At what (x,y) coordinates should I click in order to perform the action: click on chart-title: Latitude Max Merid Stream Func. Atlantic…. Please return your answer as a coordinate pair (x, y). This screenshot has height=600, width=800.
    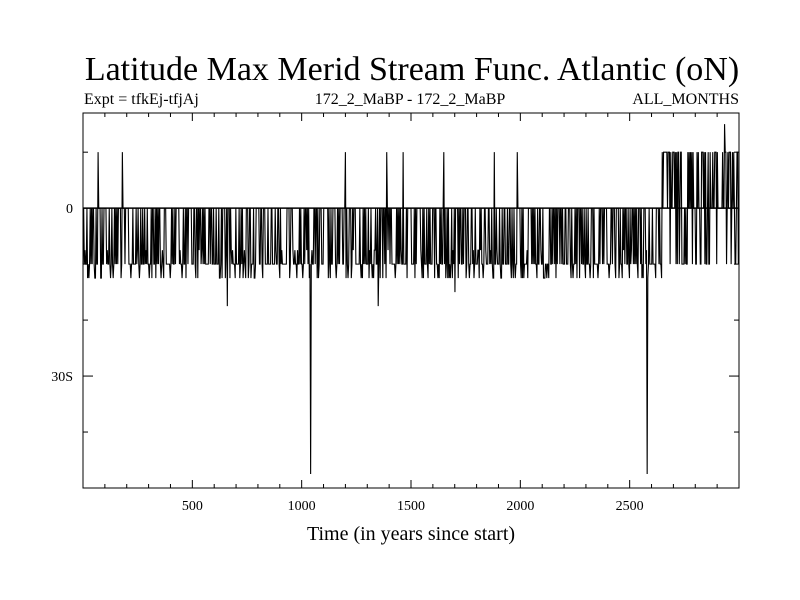
    Looking at the image, I should click on (412, 69).